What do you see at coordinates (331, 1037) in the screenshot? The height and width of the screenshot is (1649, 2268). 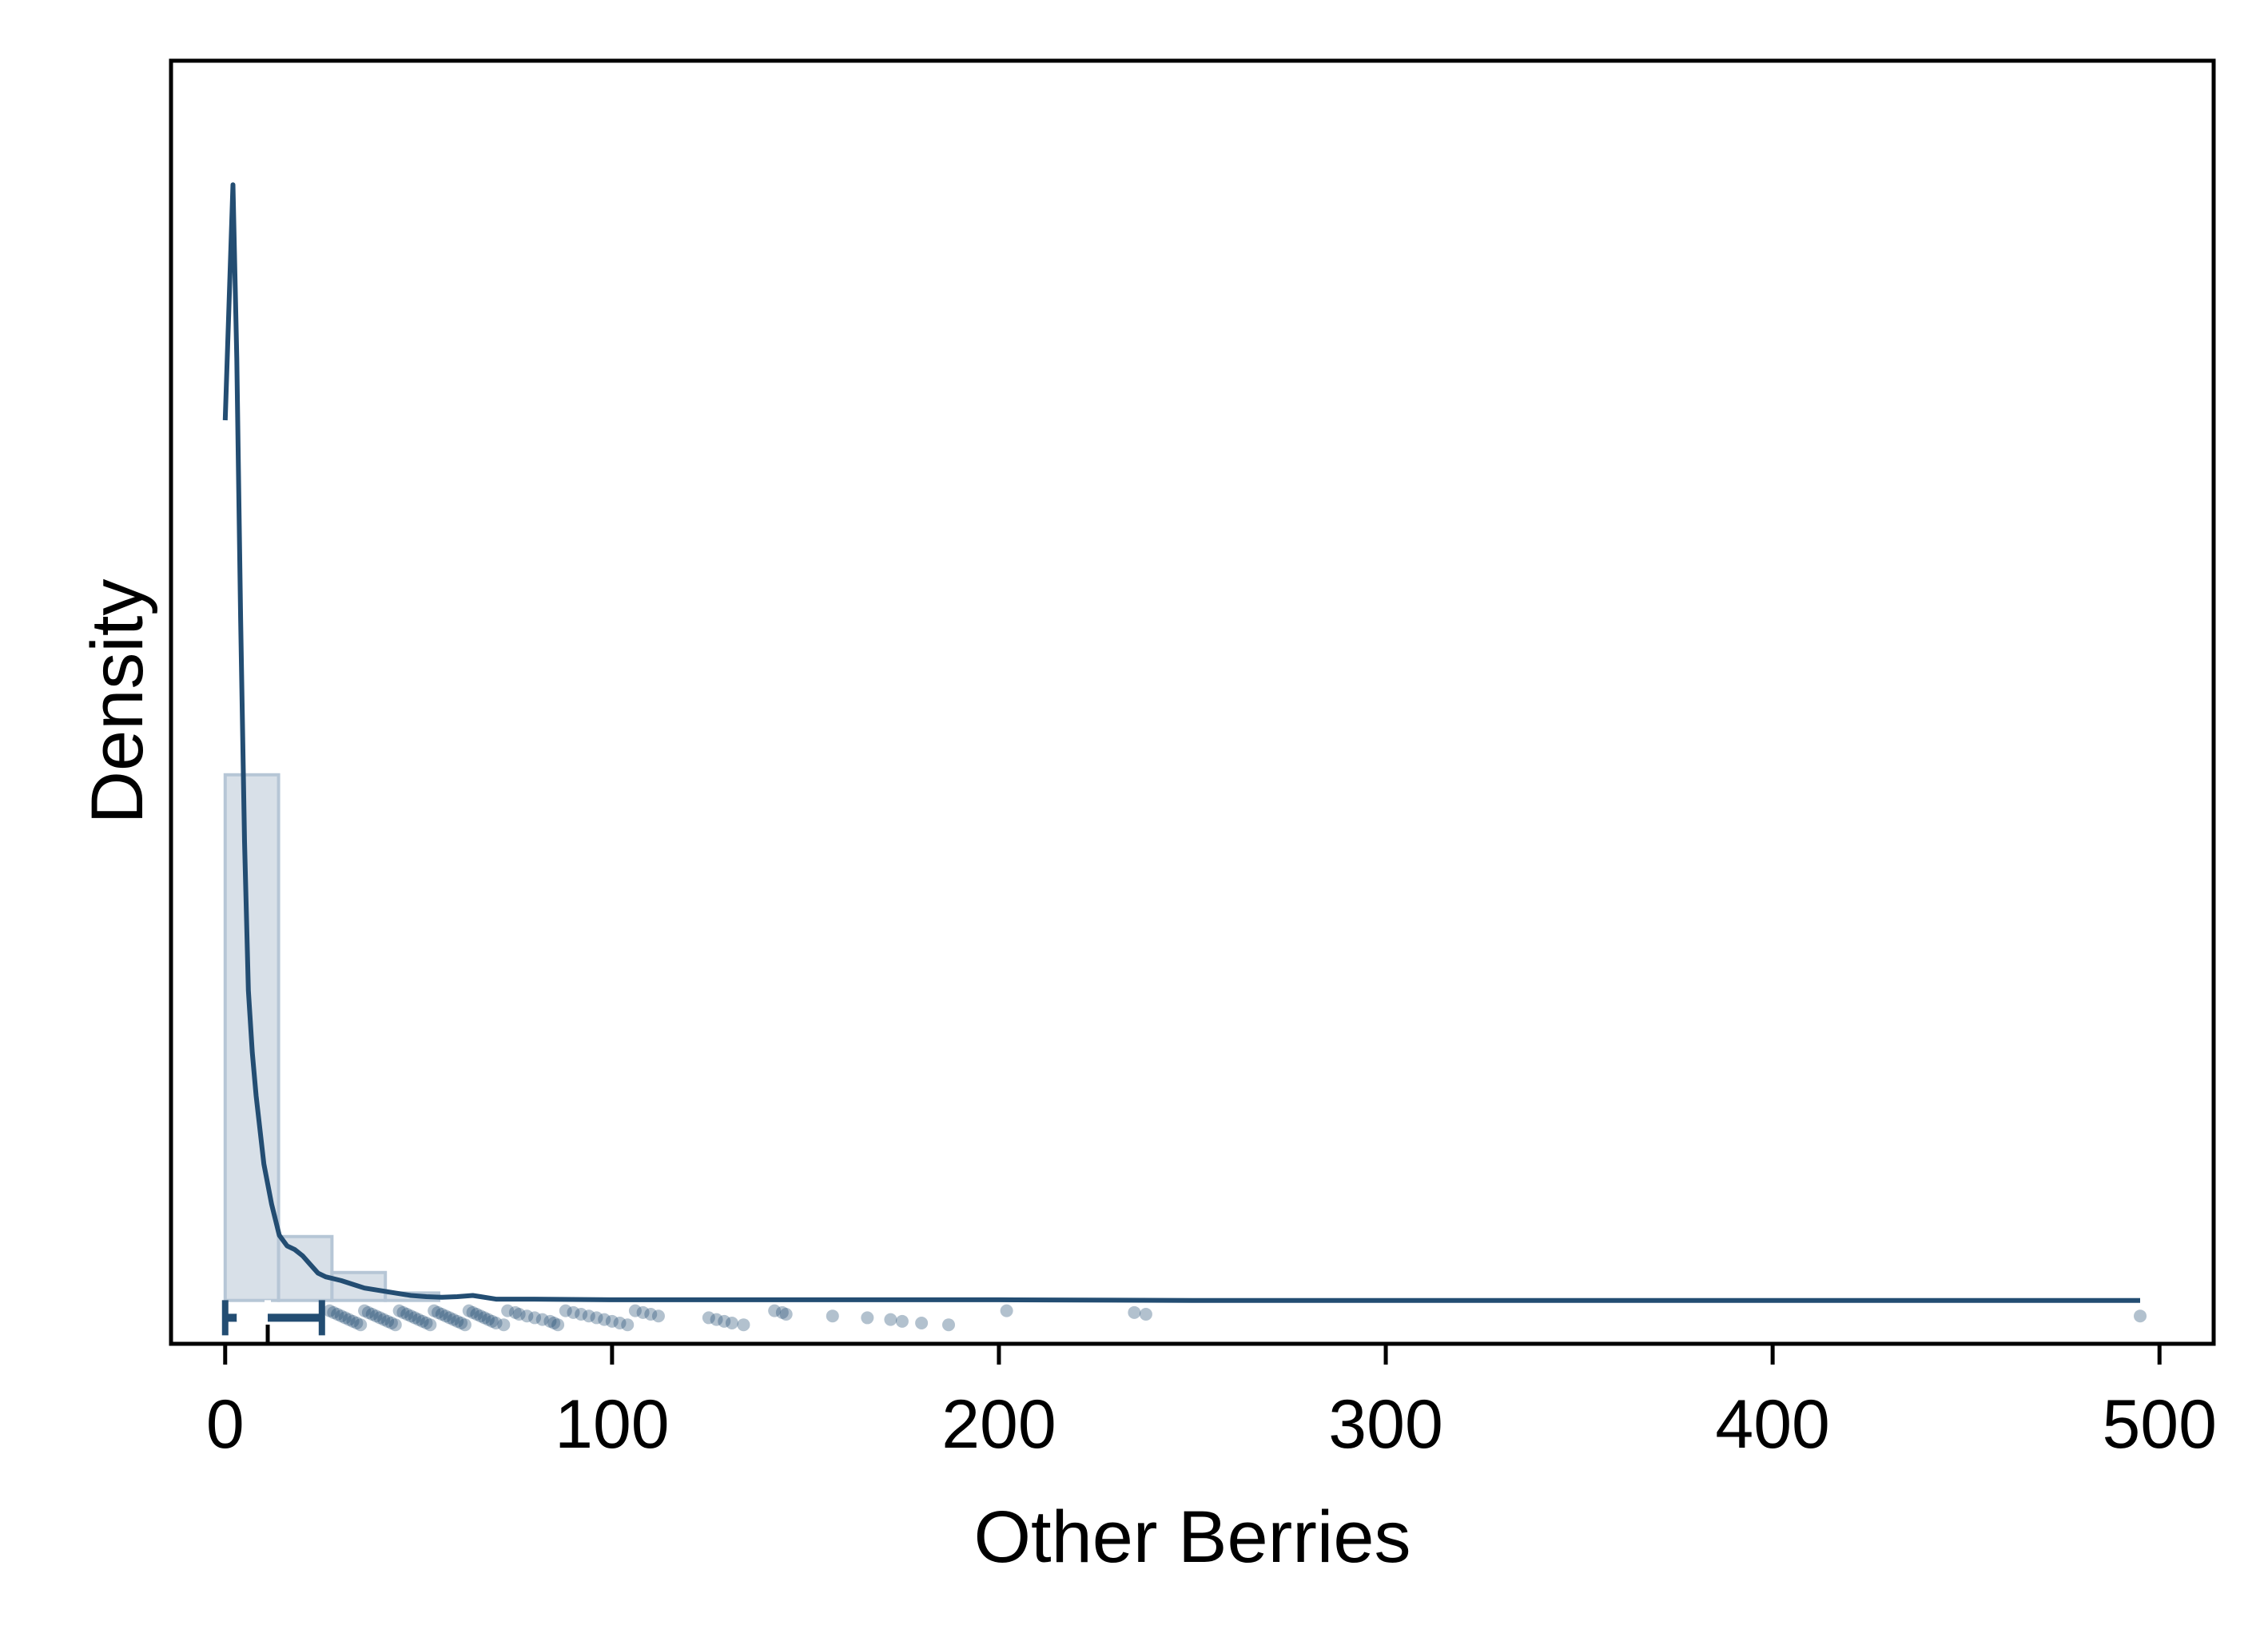 I see `histogram-layer` at bounding box center [331, 1037].